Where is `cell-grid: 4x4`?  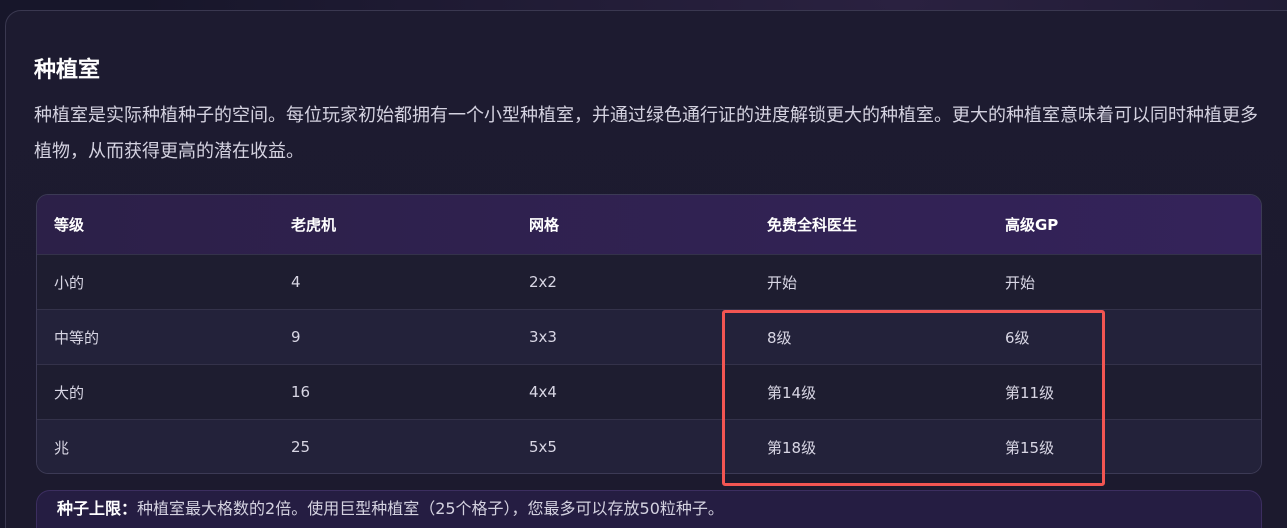 cell-grid: 4x4 is located at coordinates (543, 392).